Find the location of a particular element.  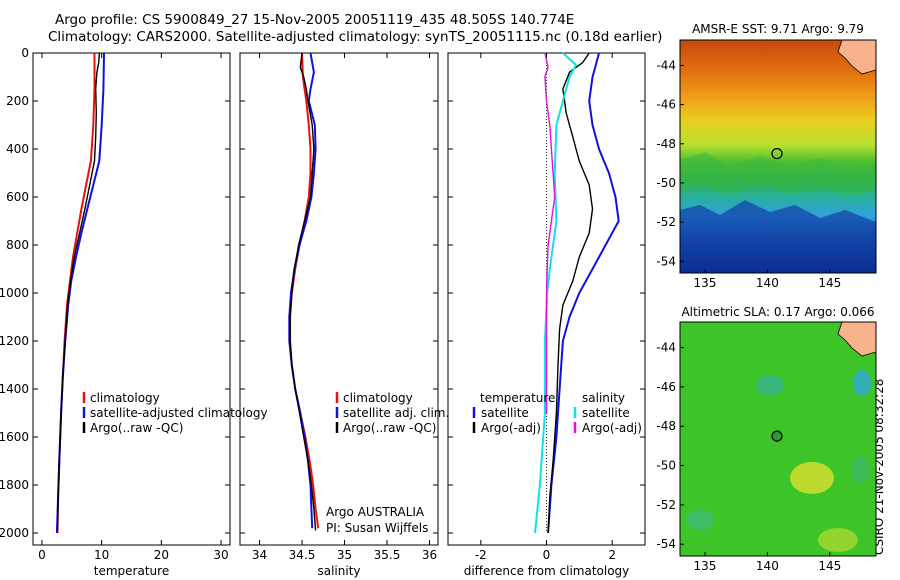

x-tick-label: 36 is located at coordinates (429, 555).